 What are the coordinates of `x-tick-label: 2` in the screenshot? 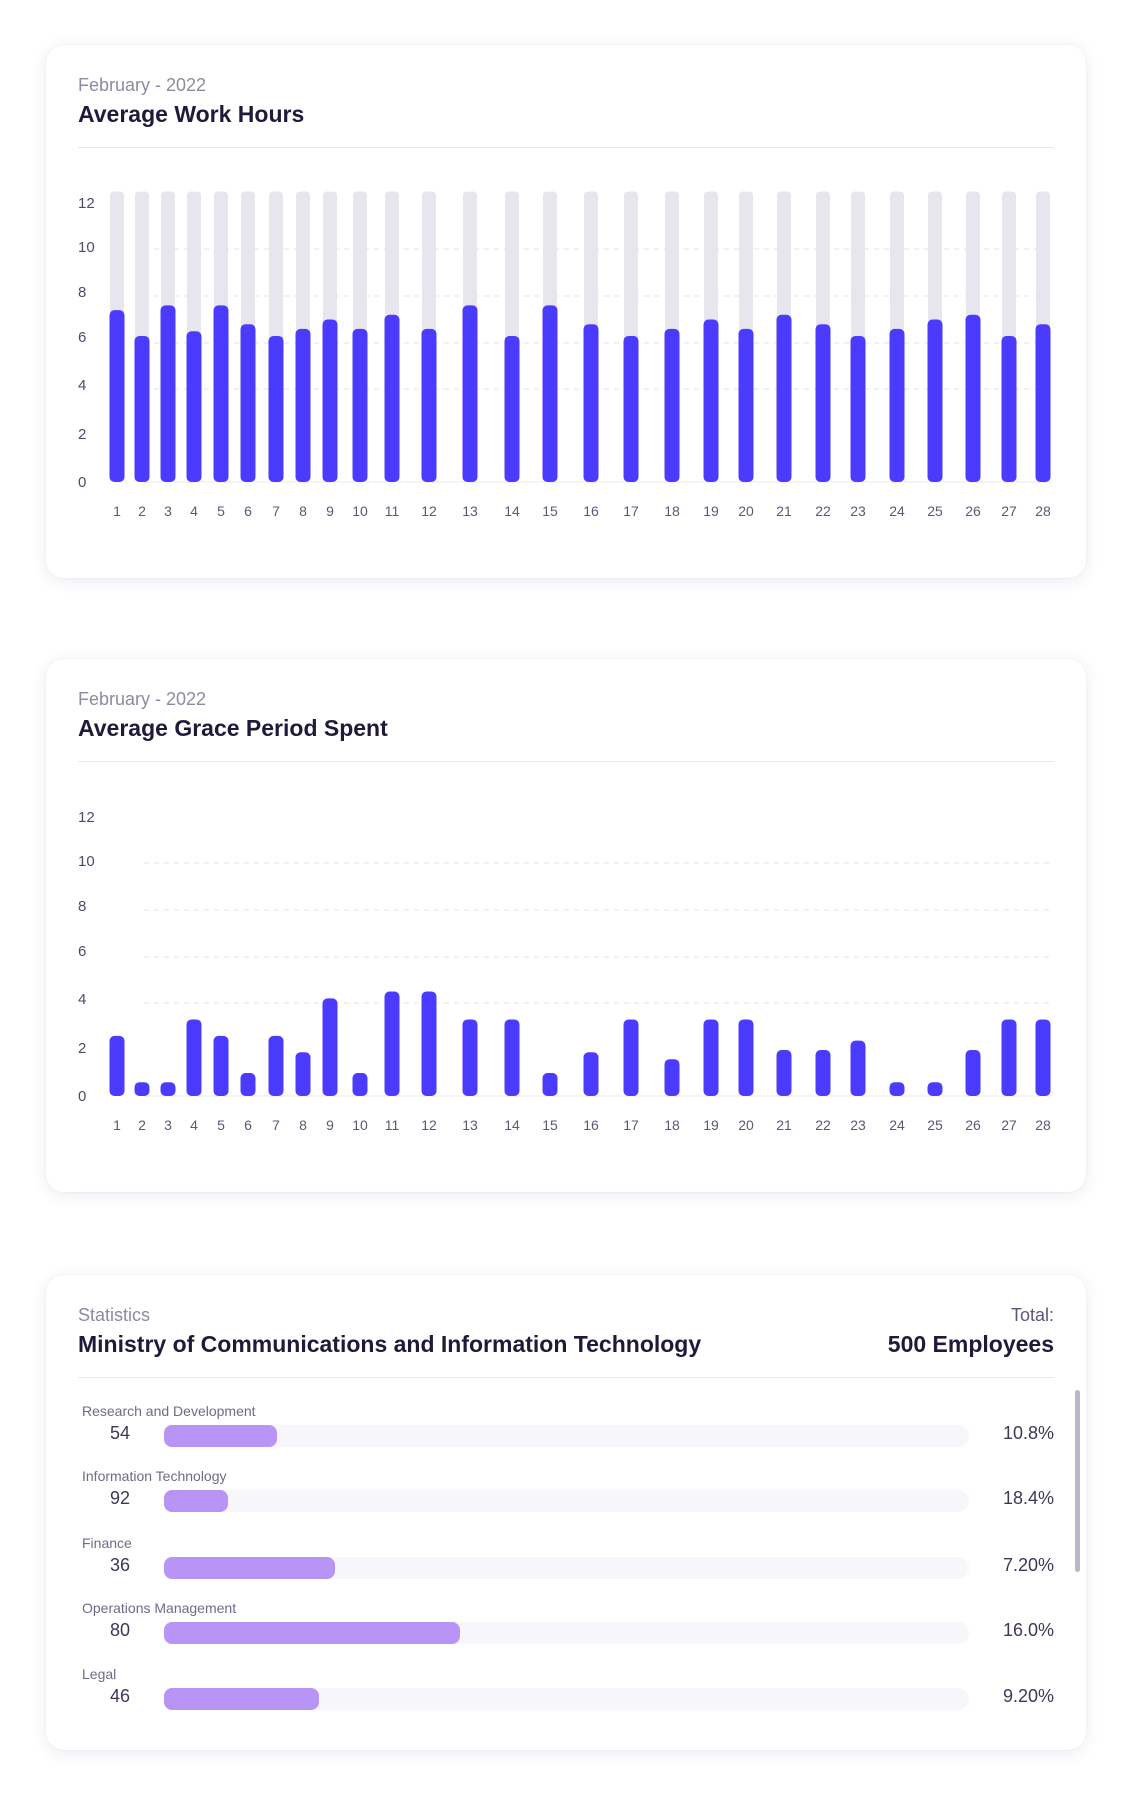 It's located at (142, 1125).